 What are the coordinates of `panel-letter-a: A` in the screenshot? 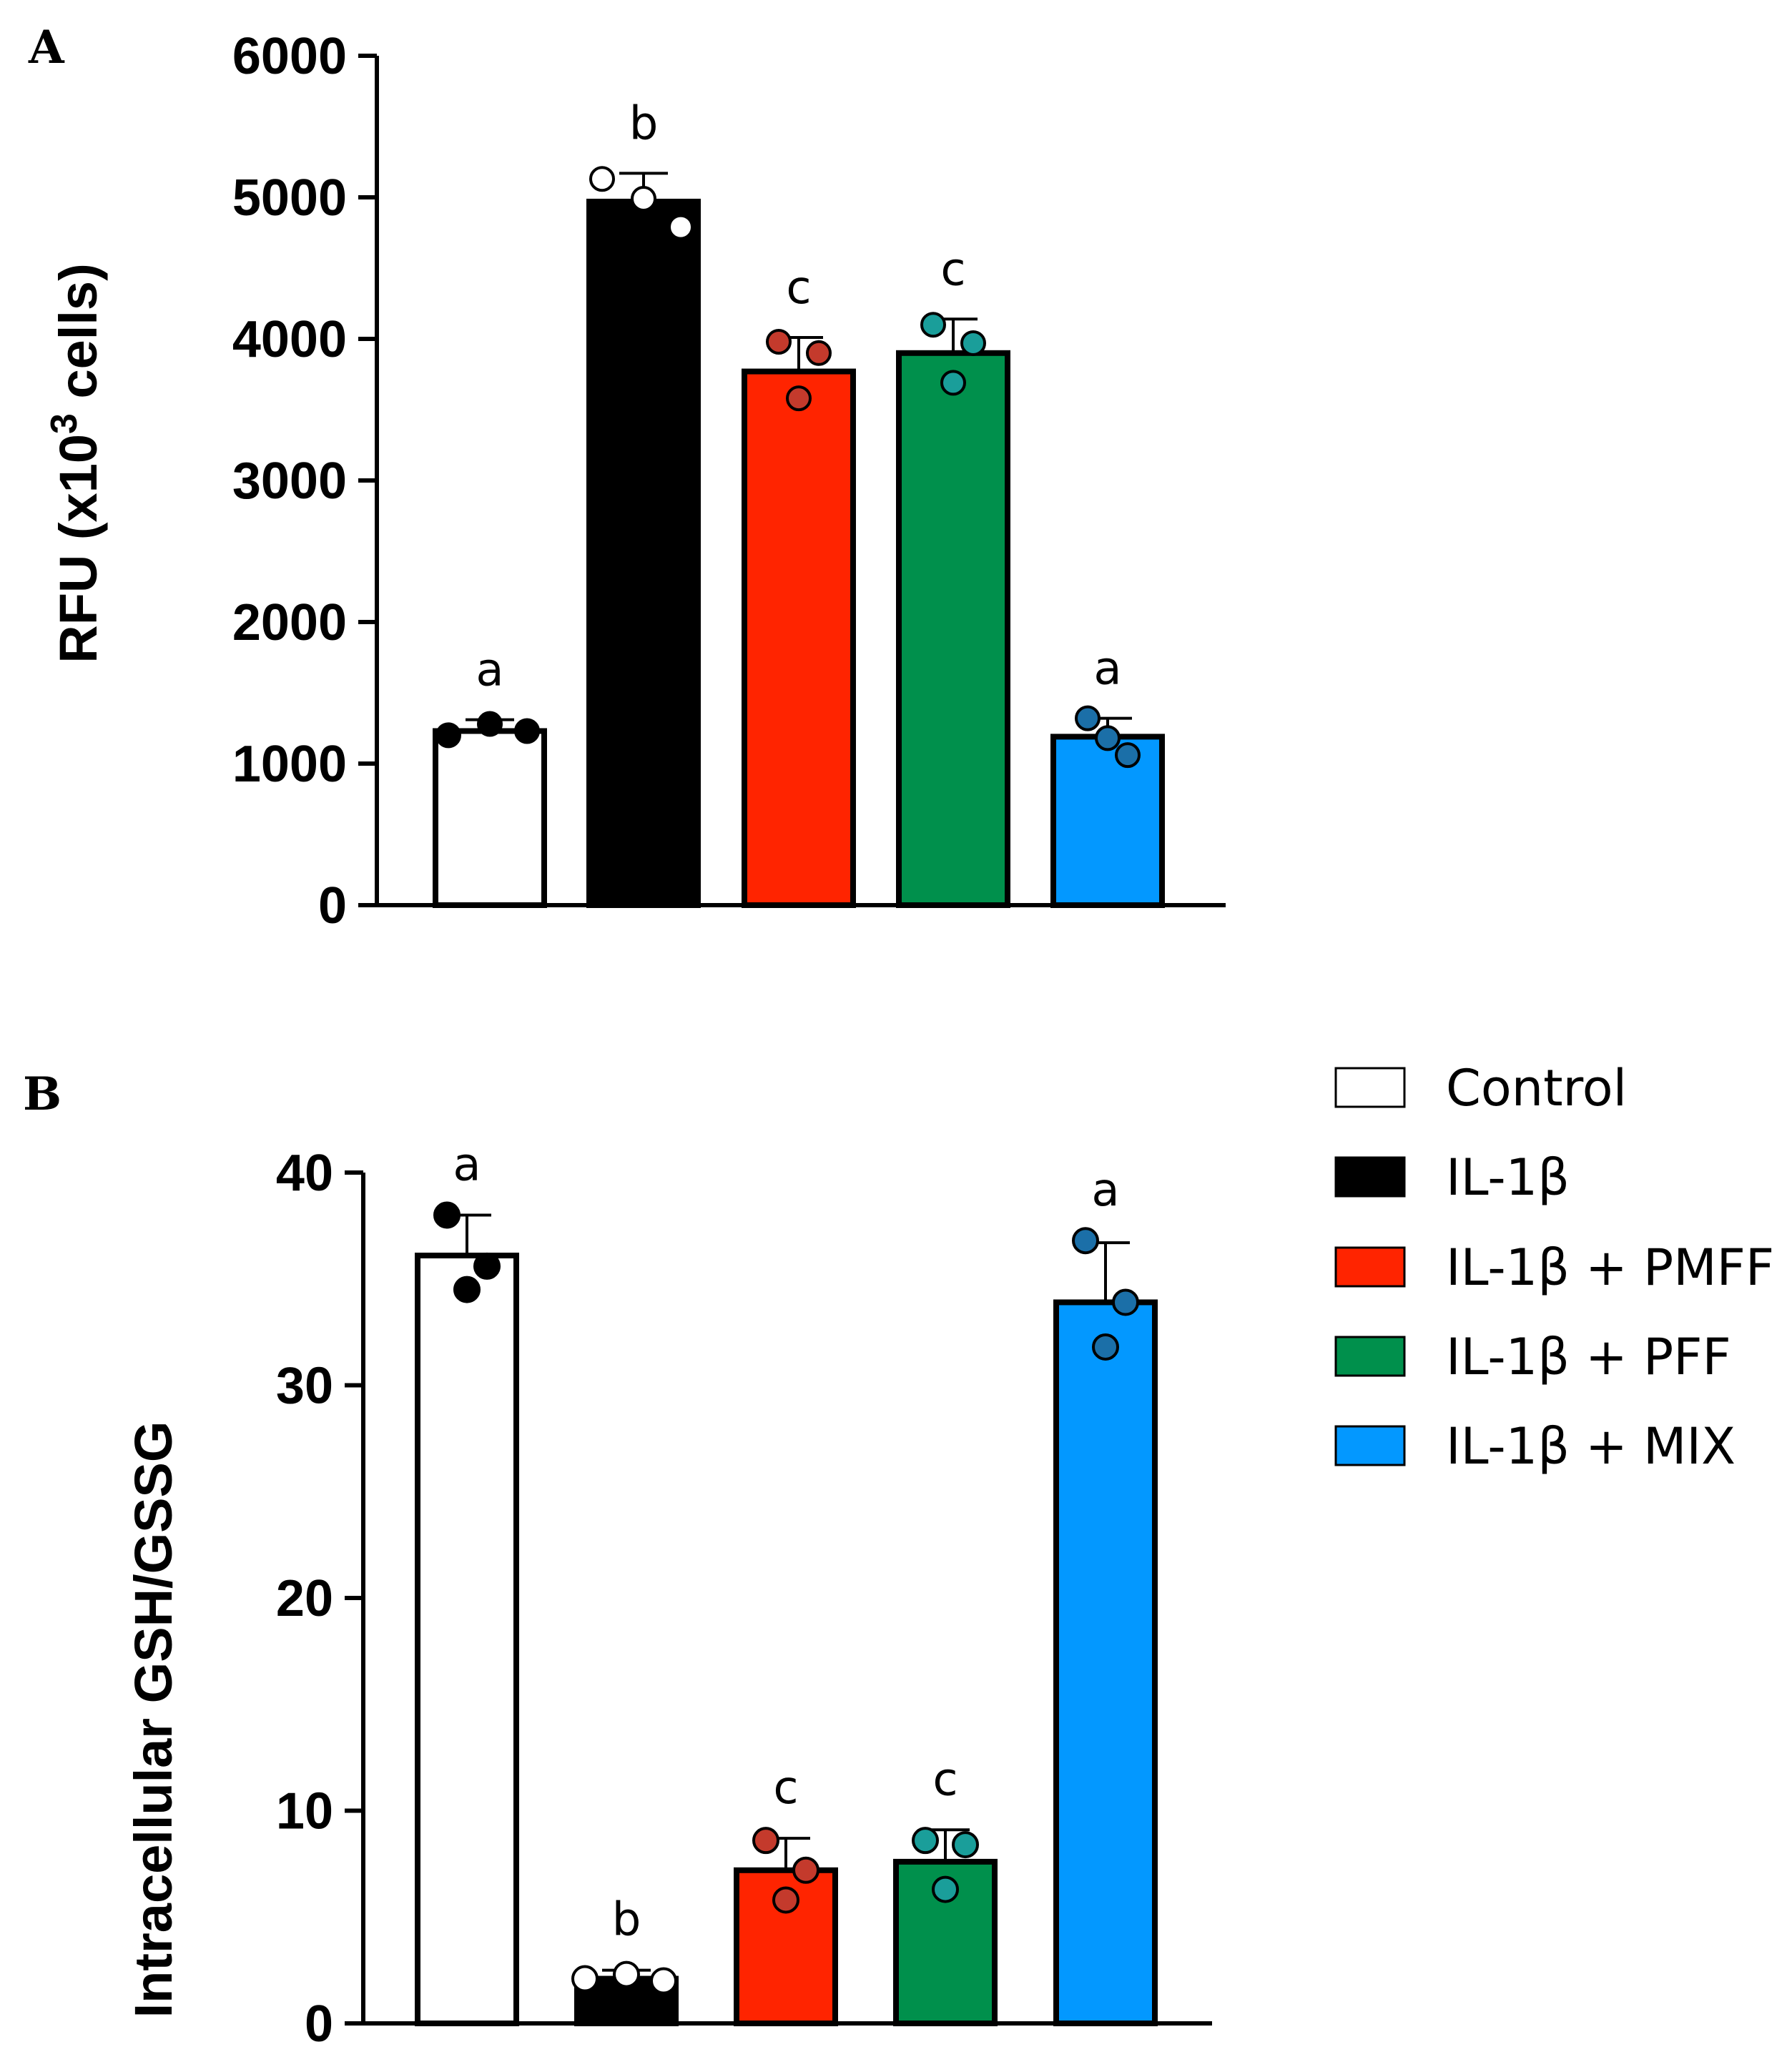 It's located at (46, 47).